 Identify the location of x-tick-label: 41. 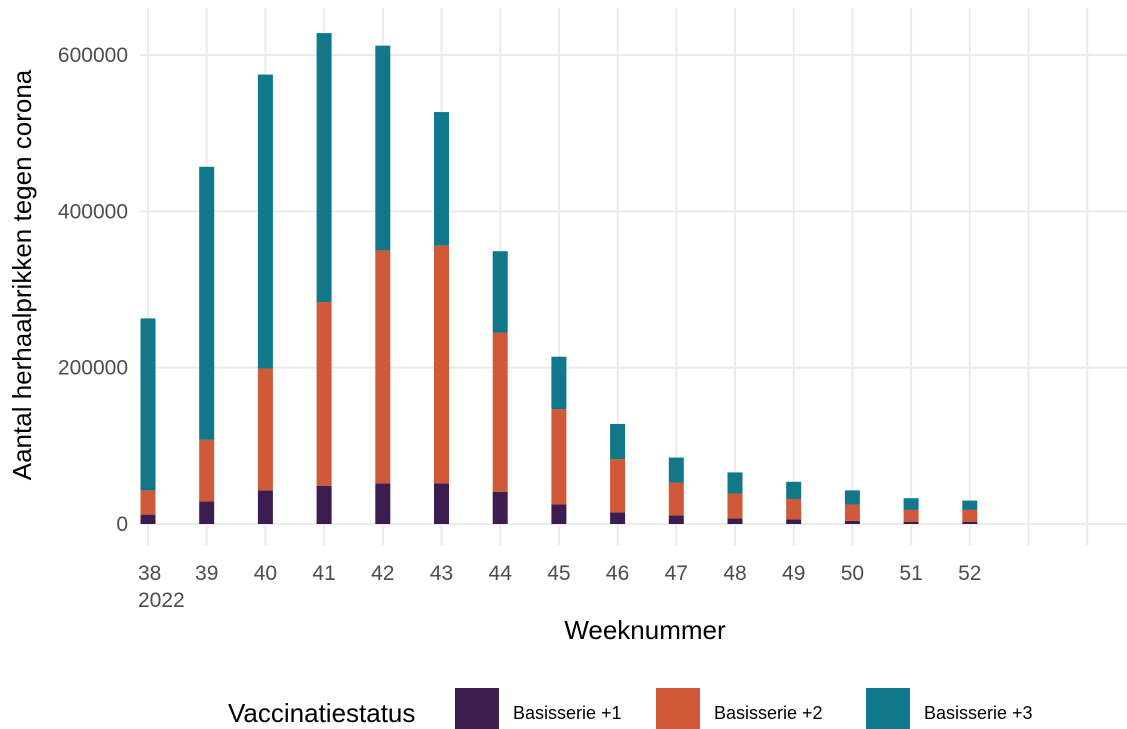
(323, 573).